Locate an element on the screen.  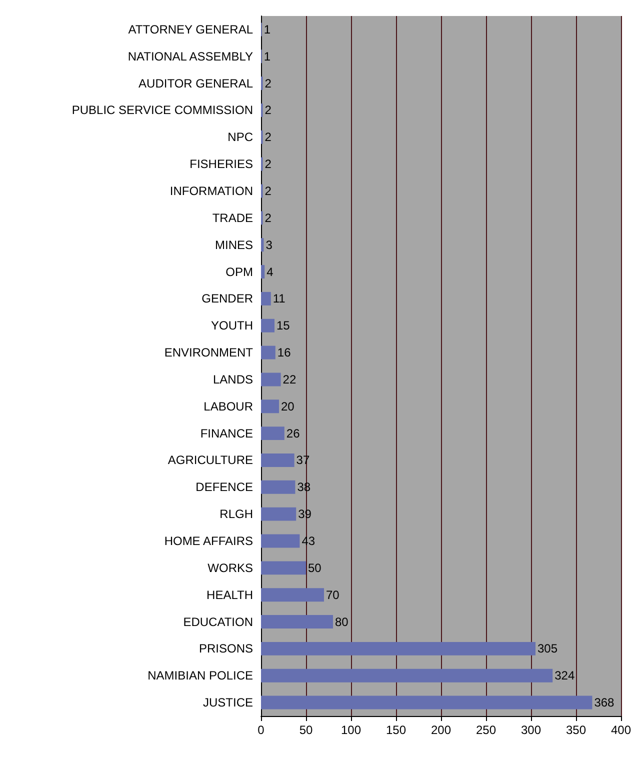
y-tick-label: ATTORNEY GENERAL is located at coordinates (191, 29).